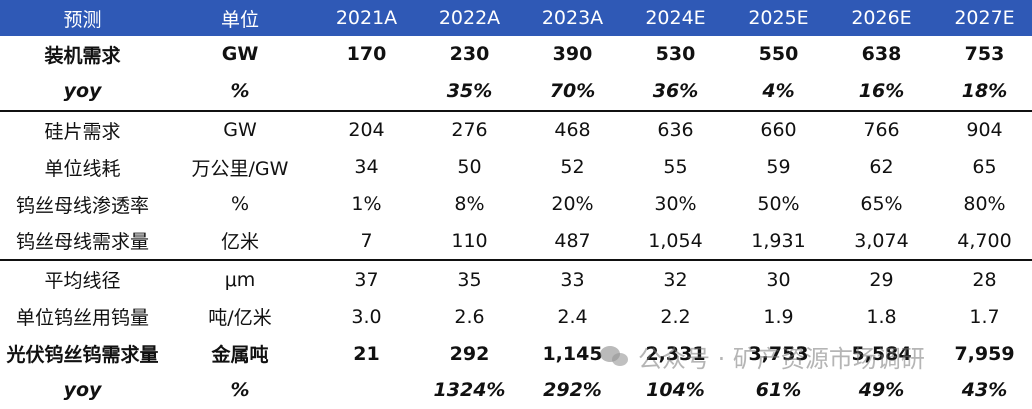 This screenshot has width=1032, height=409. Describe the element at coordinates (675, 316) in the screenshot. I see `value-cell: 2.2` at that location.